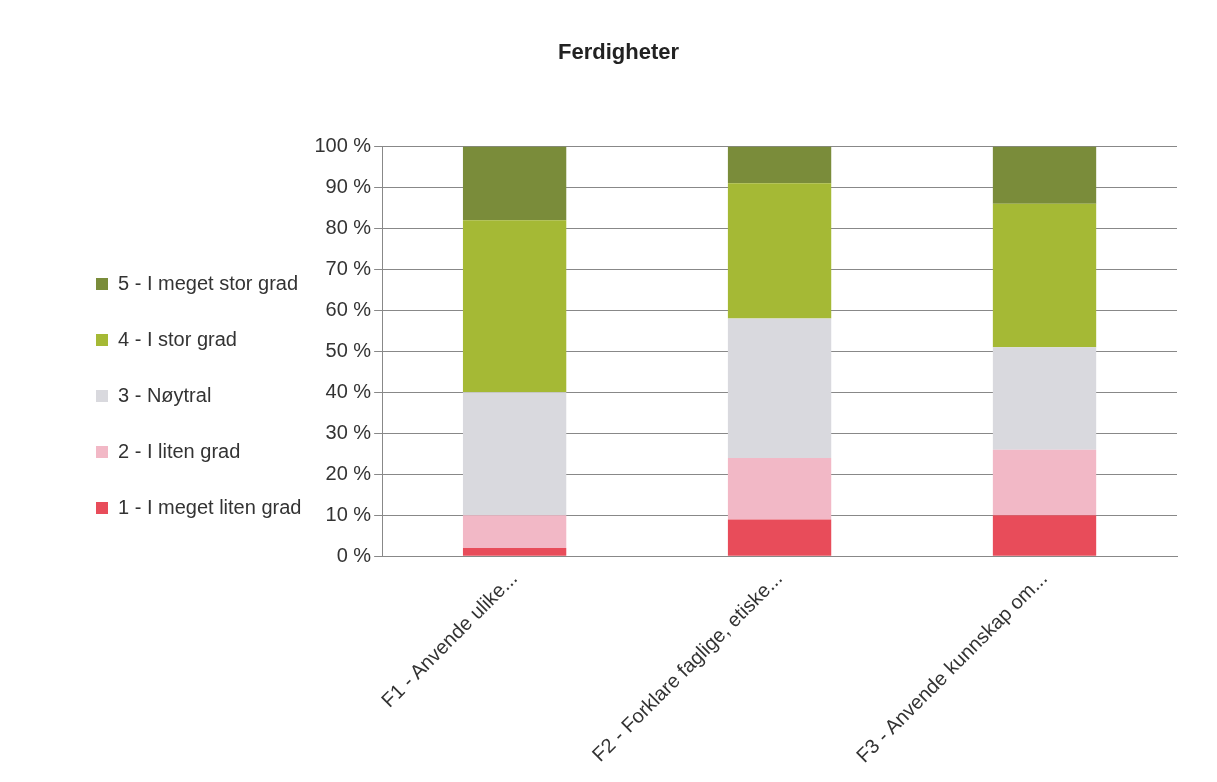  What do you see at coordinates (348, 308) in the screenshot?
I see `y-tick-label: 60 %` at bounding box center [348, 308].